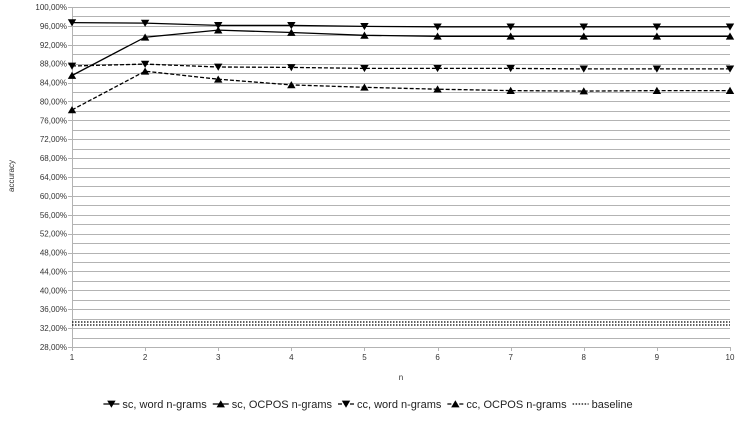 This screenshot has height=421, width=736. Describe the element at coordinates (53, 328) in the screenshot. I see `y-tick-label: 32,00%` at that location.